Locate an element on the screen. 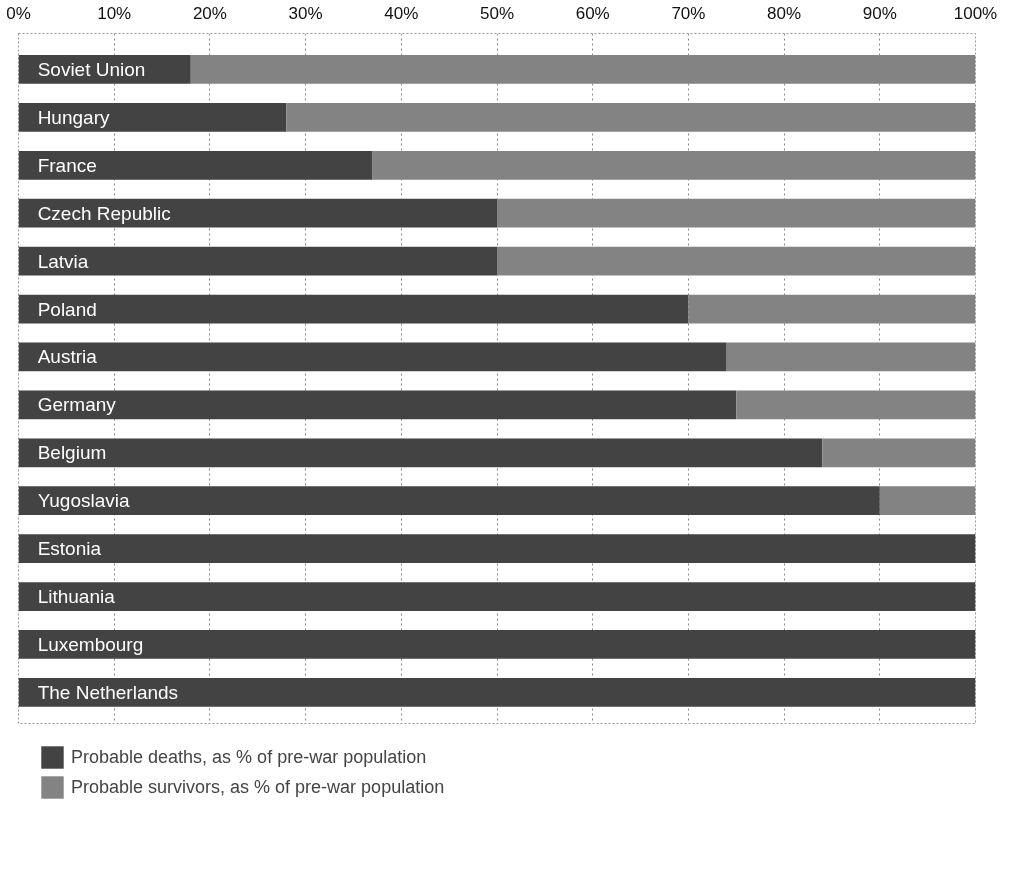 The image size is (1015, 885). y-tick-label: Belgium is located at coordinates (72, 453).